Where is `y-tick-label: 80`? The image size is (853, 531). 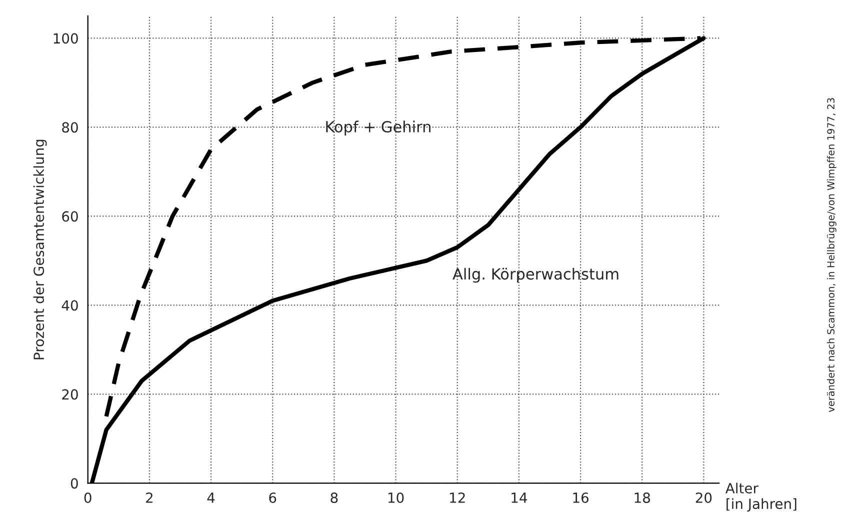
y-tick-label: 80 is located at coordinates (70, 127).